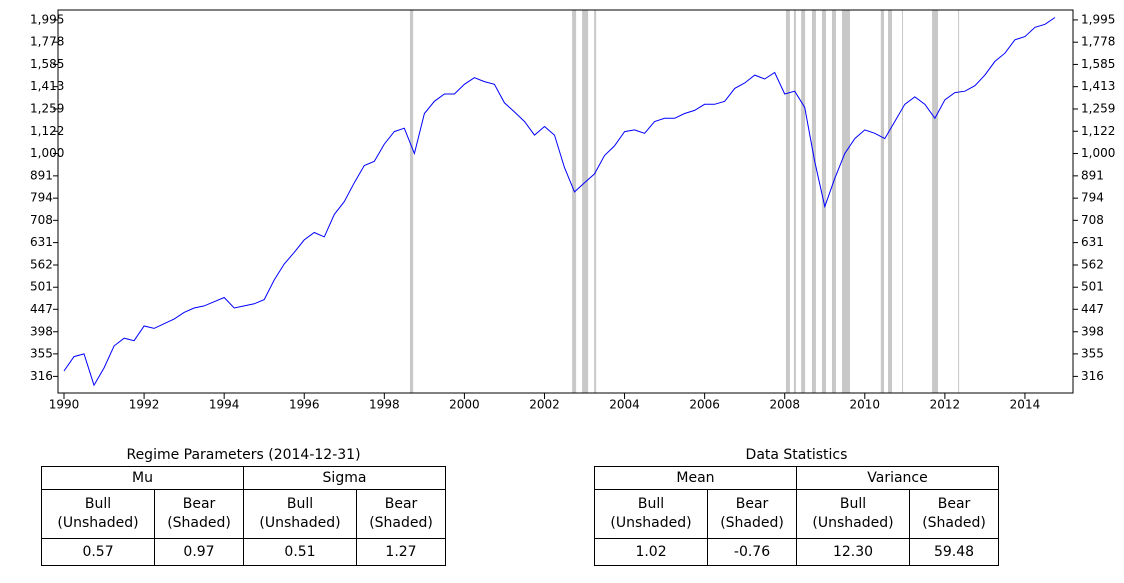 The width and height of the screenshot is (1124, 583). Describe the element at coordinates (704, 405) in the screenshot. I see `x-tick-label: 2006` at that location.